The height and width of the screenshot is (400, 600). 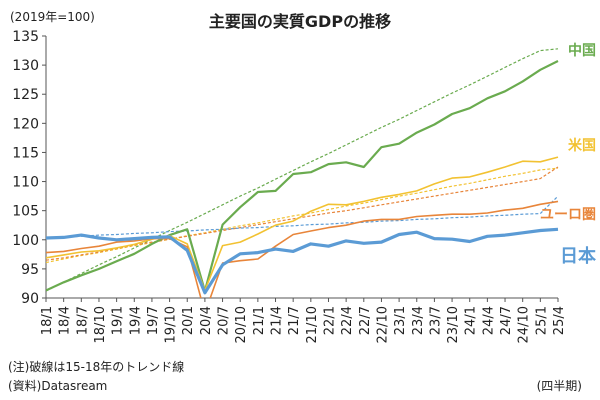 What do you see at coordinates (153, 320) in the screenshot?
I see `x-tick-label: 19/7` at bounding box center [153, 320].